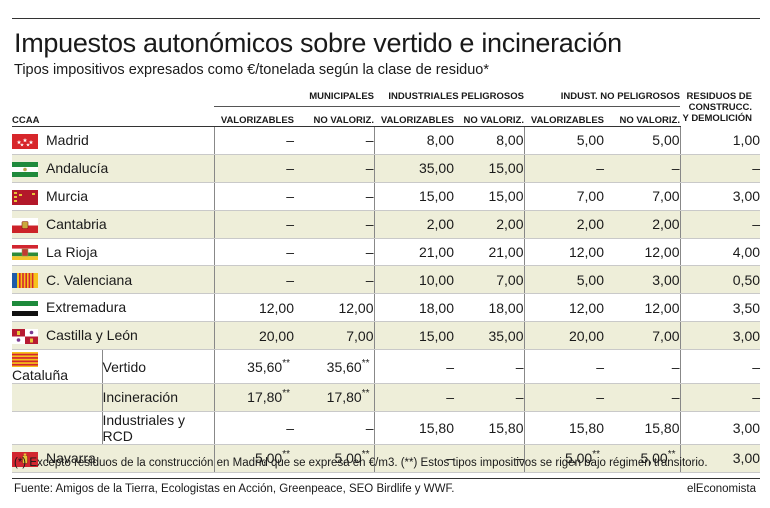  Describe the element at coordinates (413, 140) in the screenshot. I see `cell-ip-valorizables: 8,00` at that location.